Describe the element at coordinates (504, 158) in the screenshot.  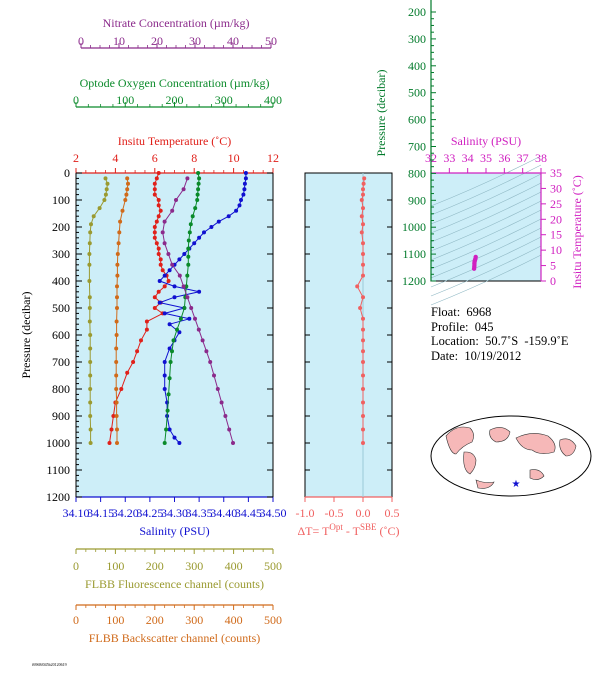
I see `ts-salinity-tick-label: 36` at that location.